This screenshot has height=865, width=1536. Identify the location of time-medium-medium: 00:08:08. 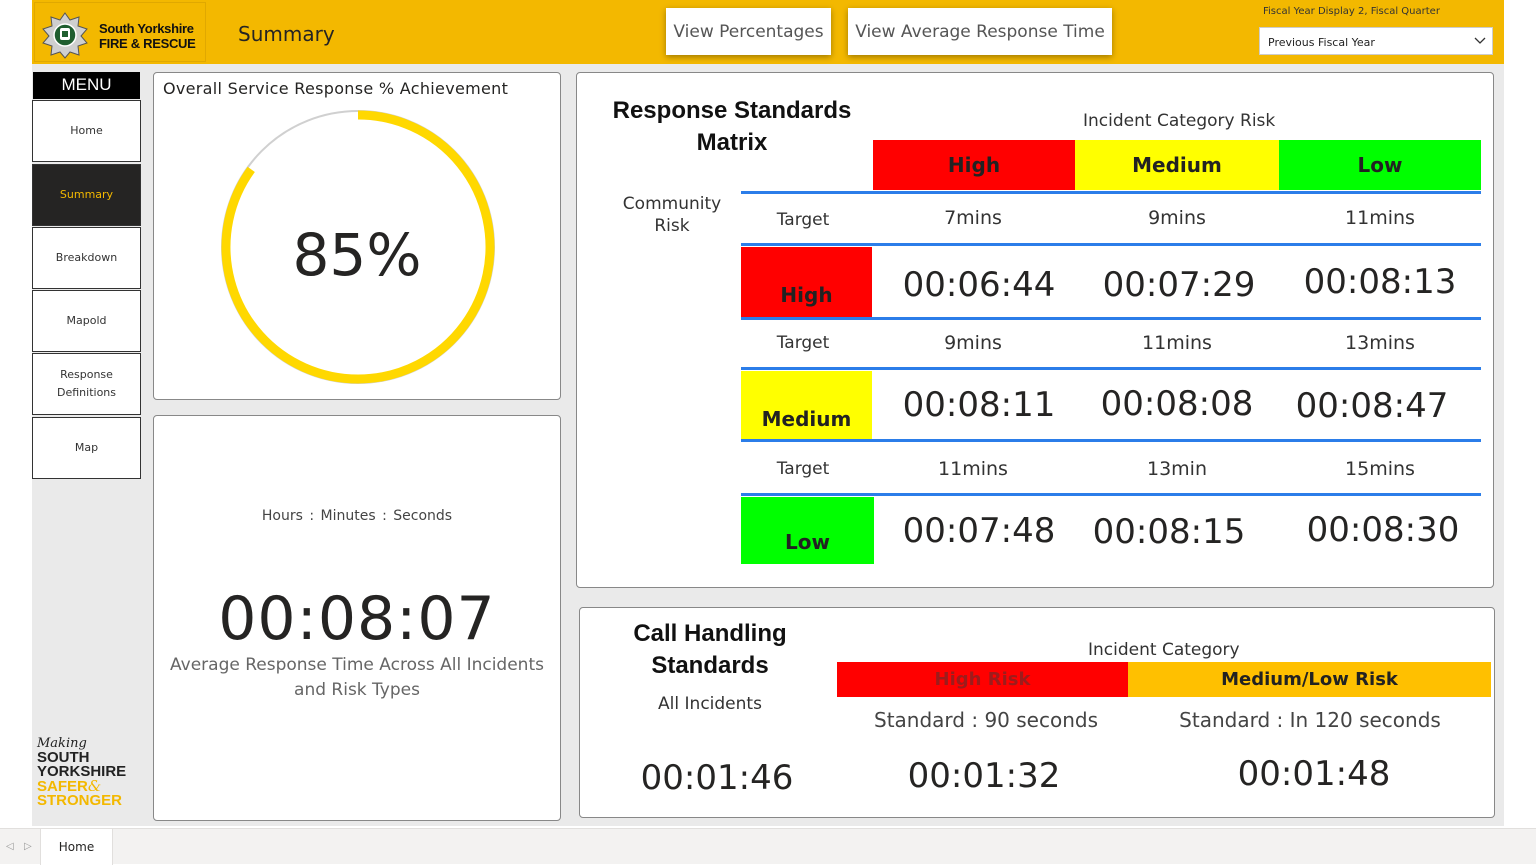
(1177, 404).